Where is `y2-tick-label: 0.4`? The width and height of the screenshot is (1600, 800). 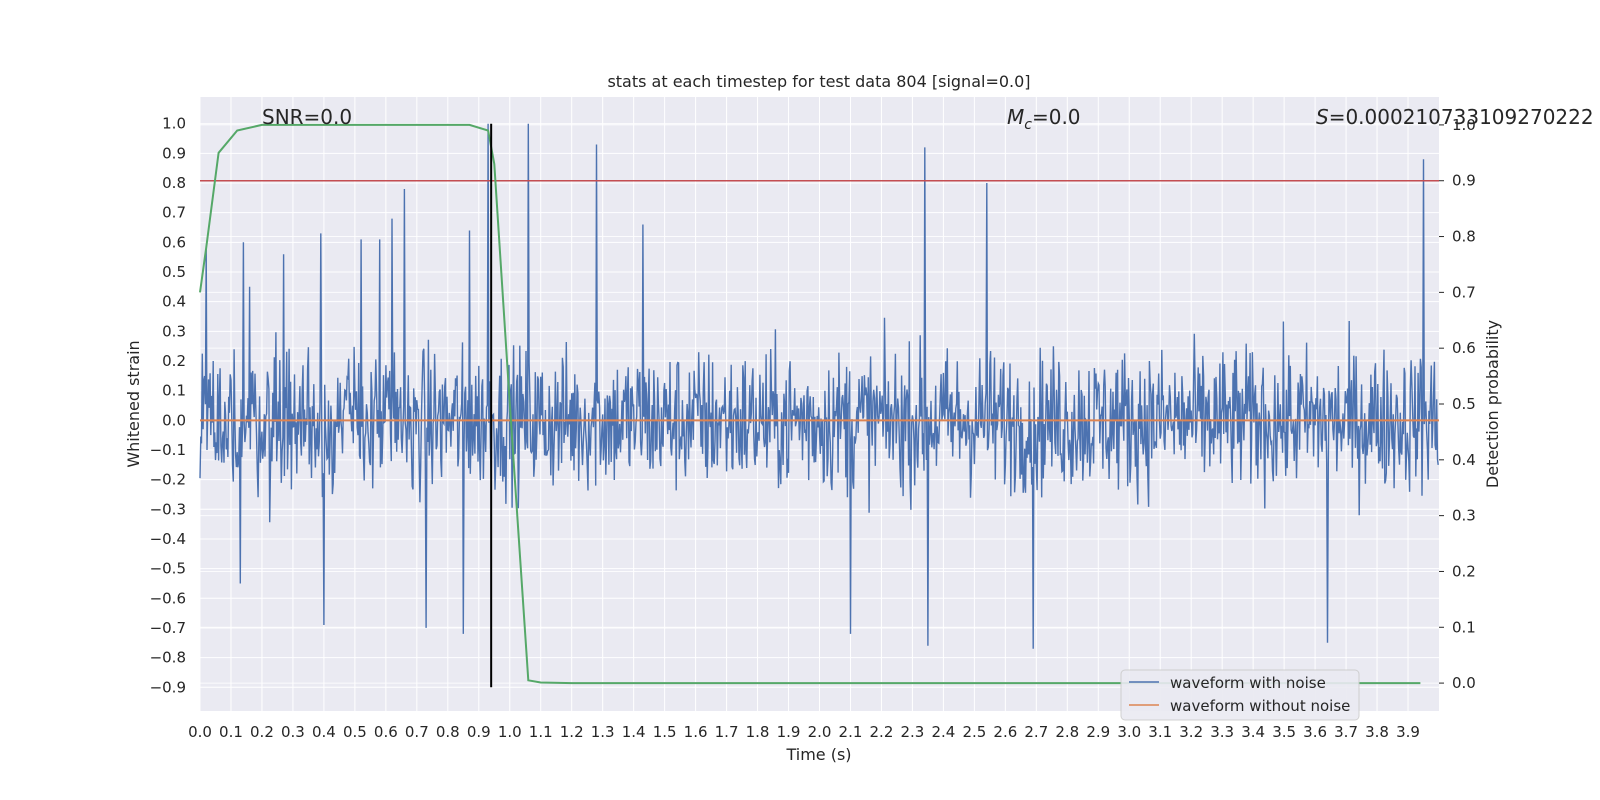
y2-tick-label: 0.4 is located at coordinates (1464, 460).